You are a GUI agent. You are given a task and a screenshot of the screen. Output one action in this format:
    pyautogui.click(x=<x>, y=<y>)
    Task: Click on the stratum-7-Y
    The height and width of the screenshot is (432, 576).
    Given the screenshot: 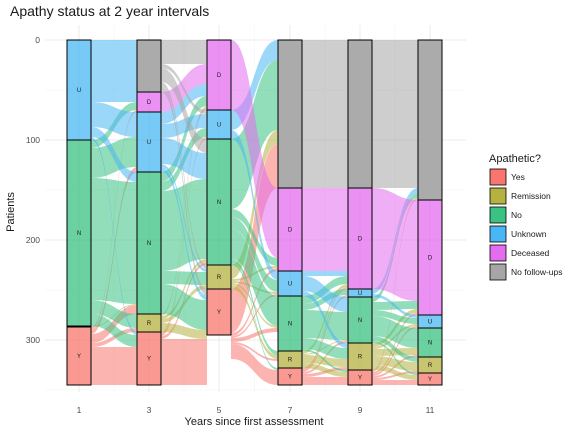 What is the action you would take?
    pyautogui.click(x=290, y=376)
    